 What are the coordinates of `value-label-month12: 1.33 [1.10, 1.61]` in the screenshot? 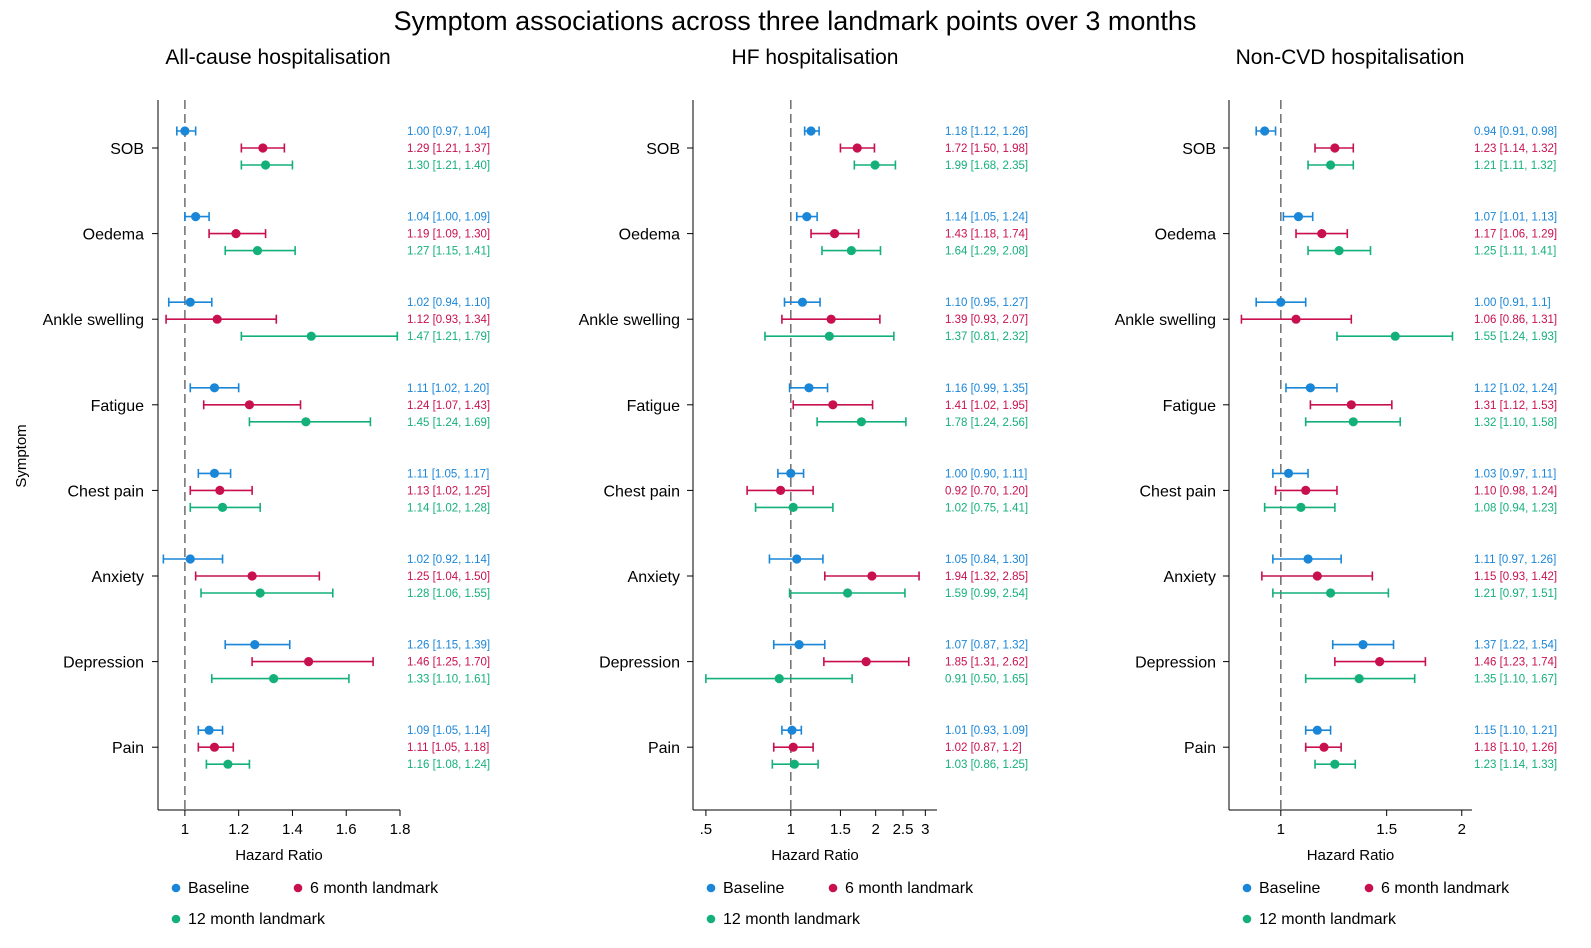 It's located at (448, 680).